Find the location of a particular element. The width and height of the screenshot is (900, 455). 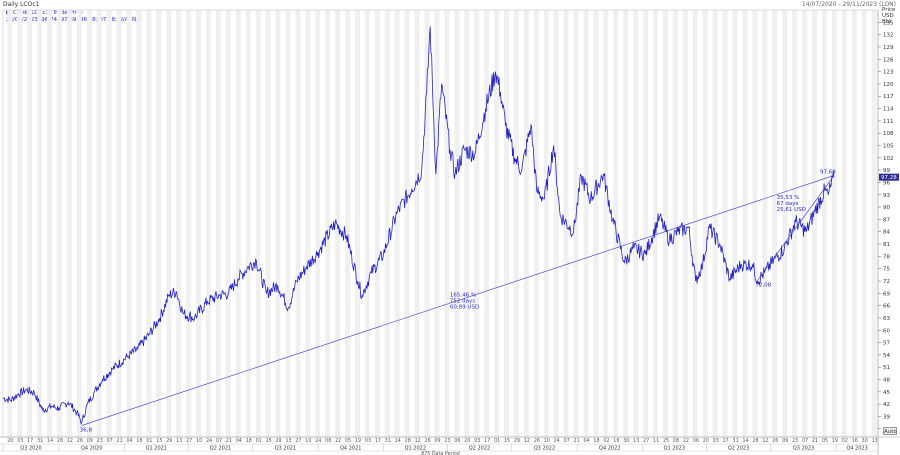

x-day-label: 13 is located at coordinates (875, 441).